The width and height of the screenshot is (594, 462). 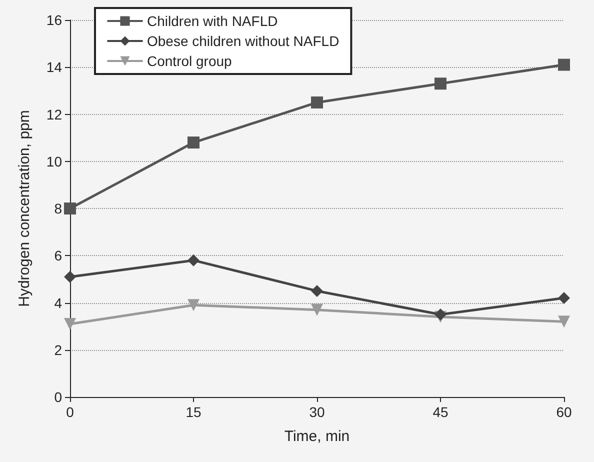 I want to click on legend-label: Control group, so click(x=189, y=61).